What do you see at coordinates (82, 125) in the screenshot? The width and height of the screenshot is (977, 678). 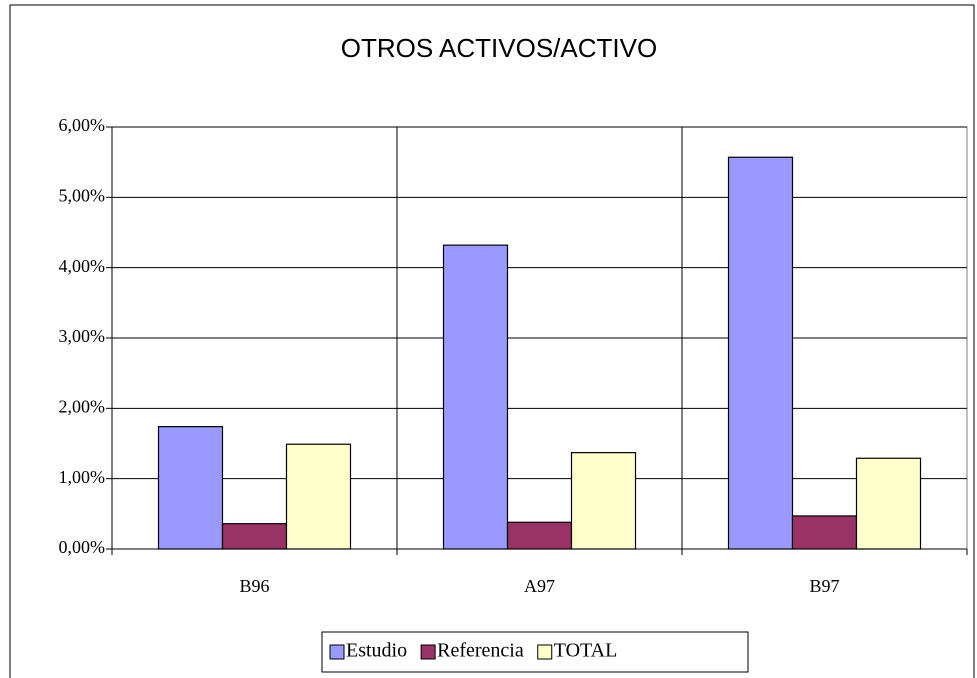 I see `y-tick-label: 6,00%` at bounding box center [82, 125].